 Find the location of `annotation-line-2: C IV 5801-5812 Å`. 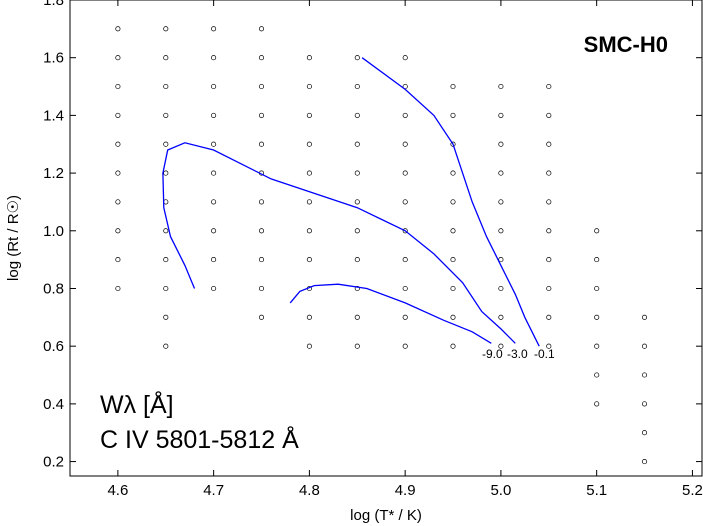

annotation-line-2: C IV 5801-5812 Å is located at coordinates (199, 439).